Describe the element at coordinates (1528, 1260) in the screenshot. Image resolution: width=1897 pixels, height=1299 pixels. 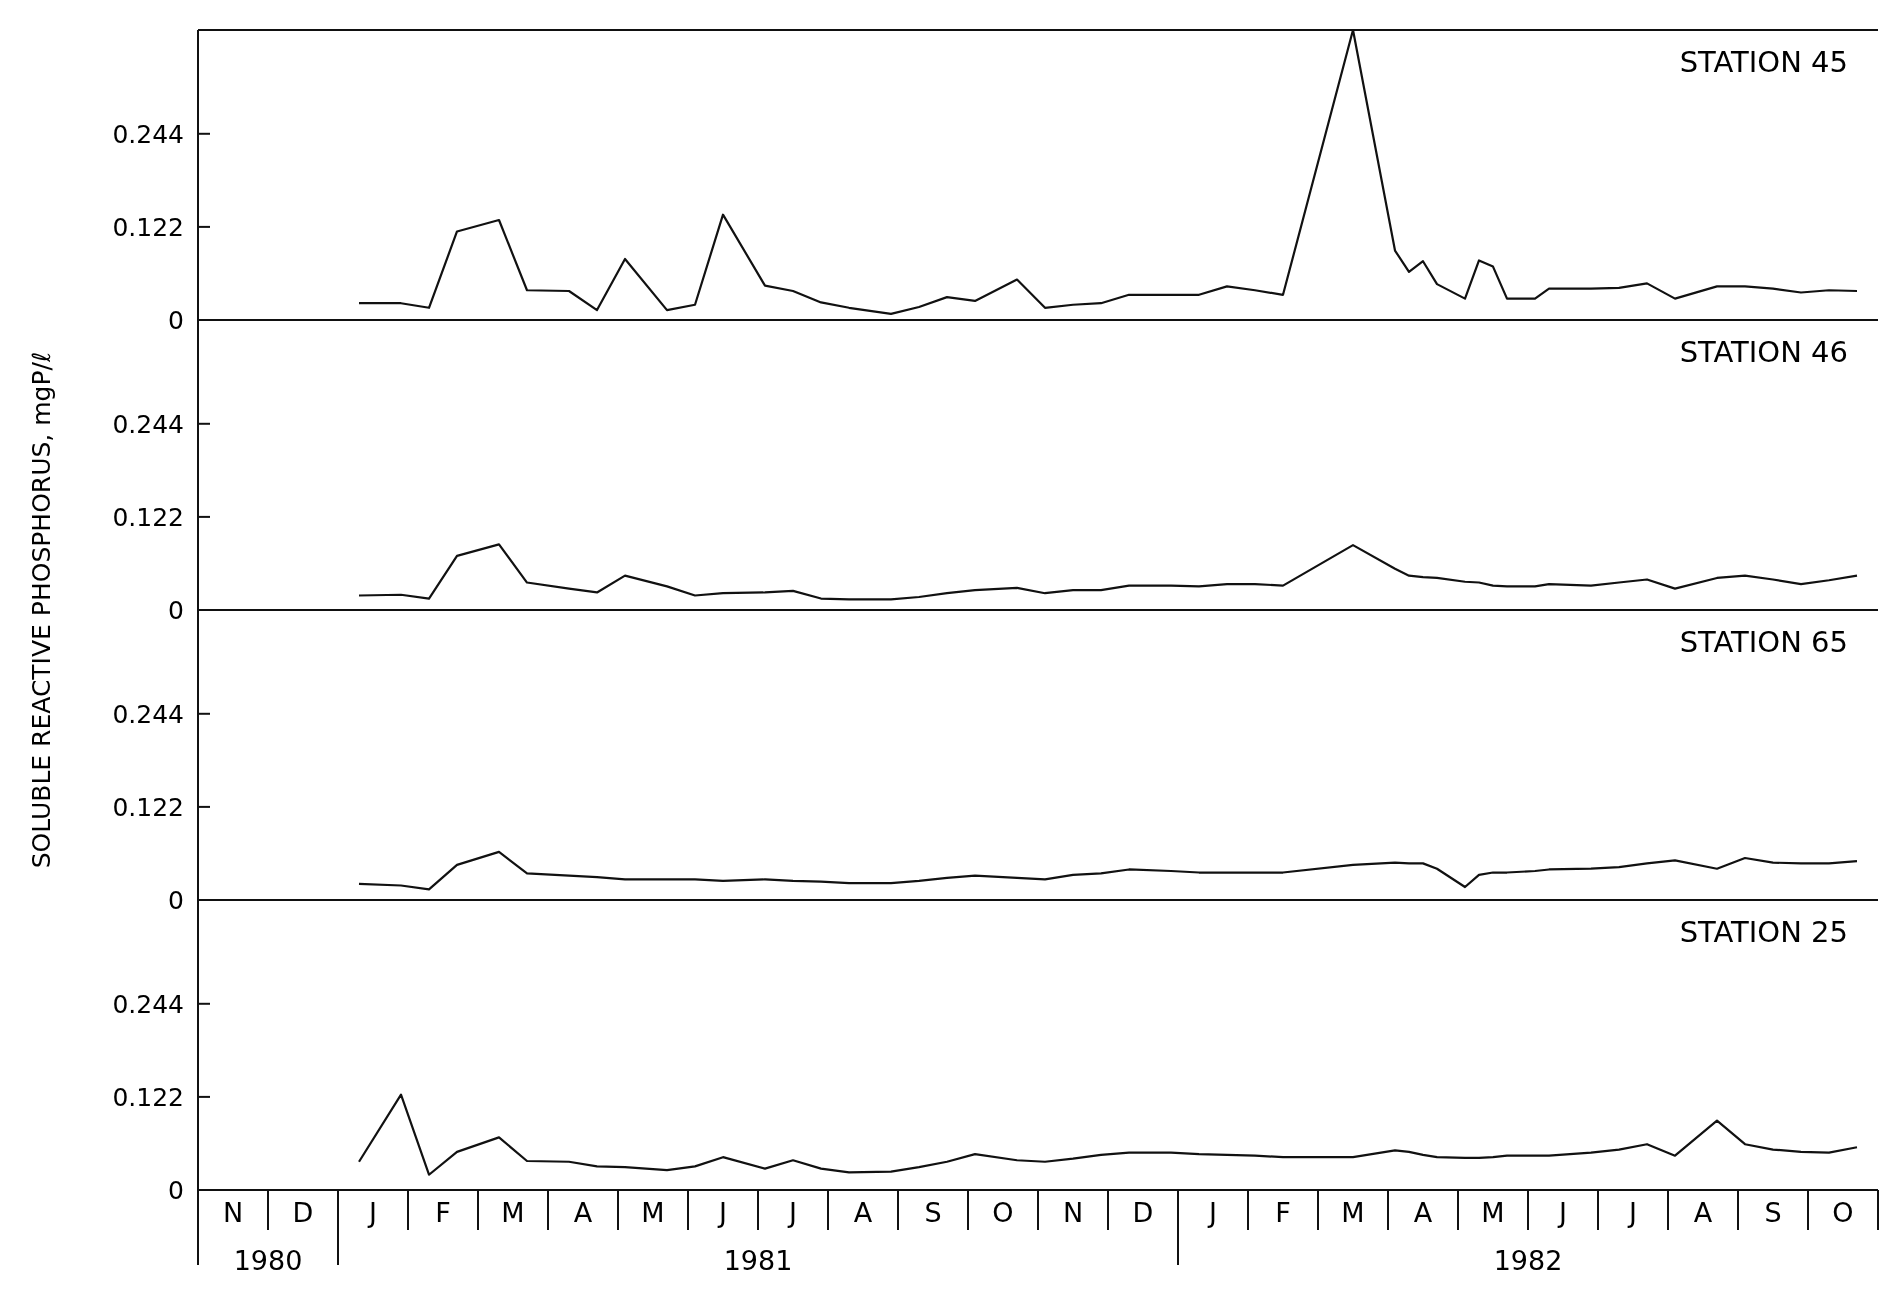
I see `text: 1982` at that location.